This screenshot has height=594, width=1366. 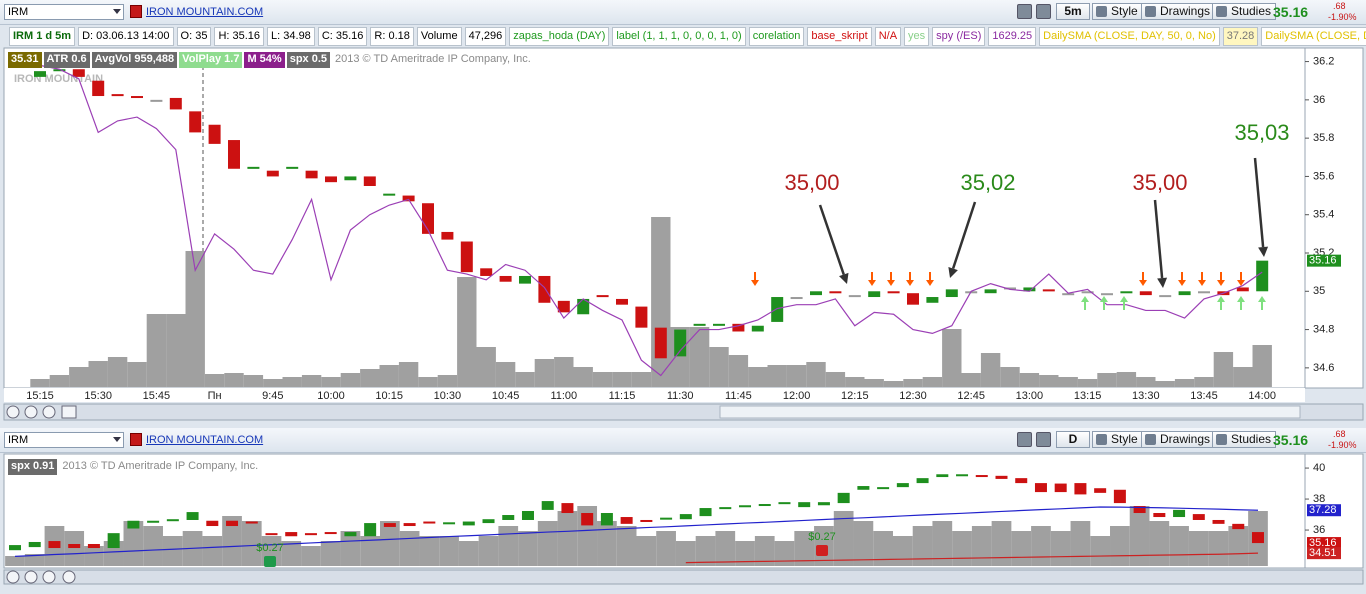 I want to click on annotation-arrow, so click(x=1259, y=202).